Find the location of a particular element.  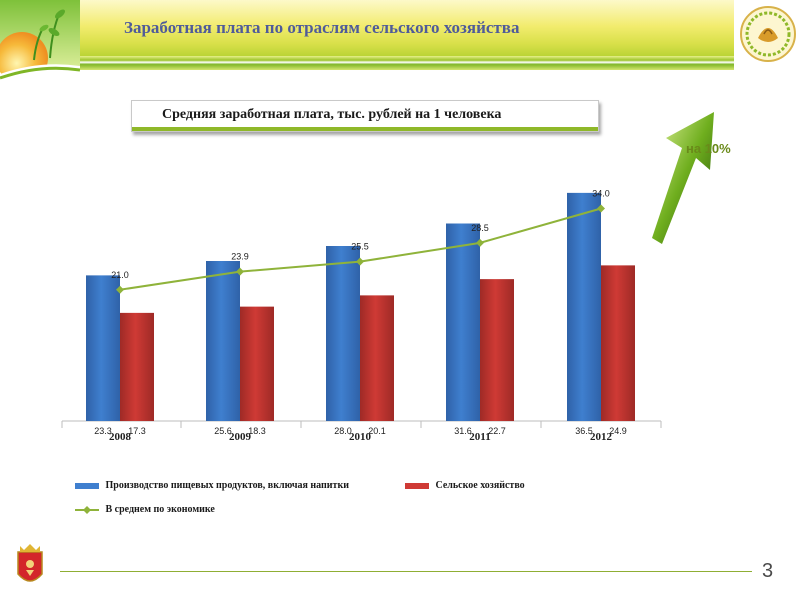

point-avg-2009 is located at coordinates (240, 271).